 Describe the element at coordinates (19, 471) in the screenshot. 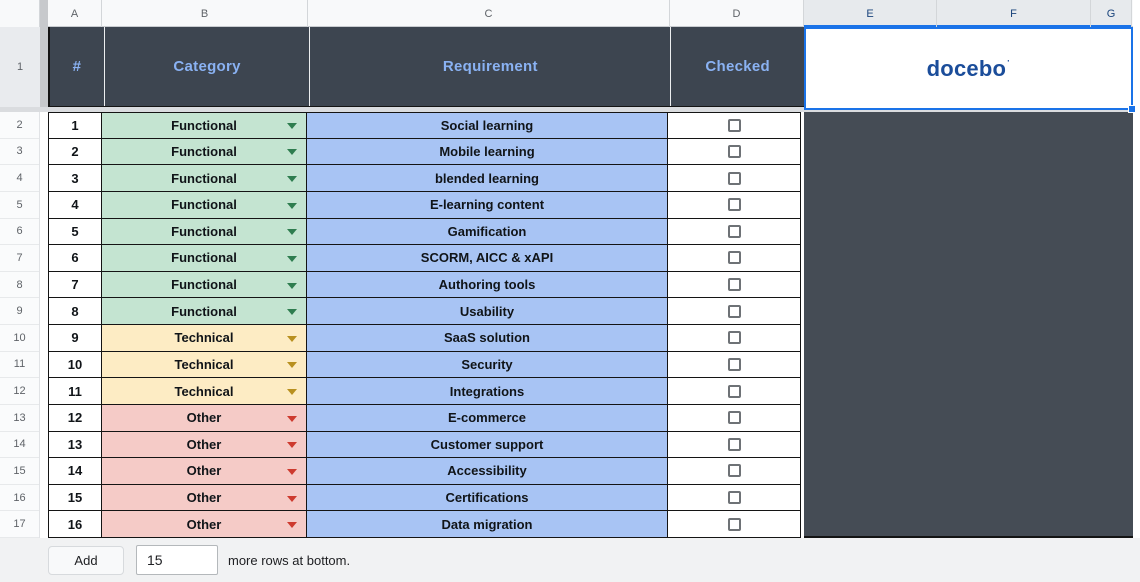

I see `row-header: 15` at that location.